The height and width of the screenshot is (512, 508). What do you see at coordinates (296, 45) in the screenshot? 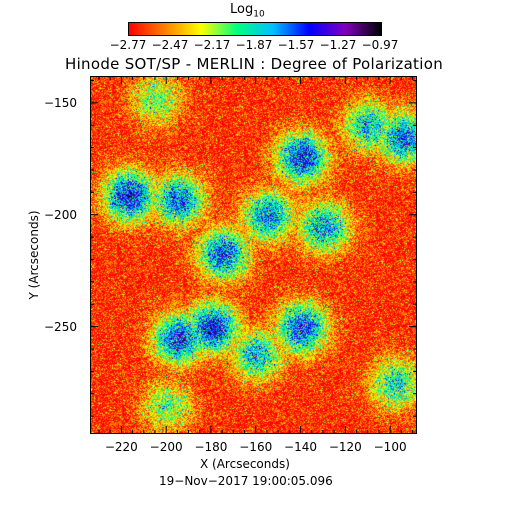
I see `colorbar-tick-label: −1.57` at bounding box center [296, 45].